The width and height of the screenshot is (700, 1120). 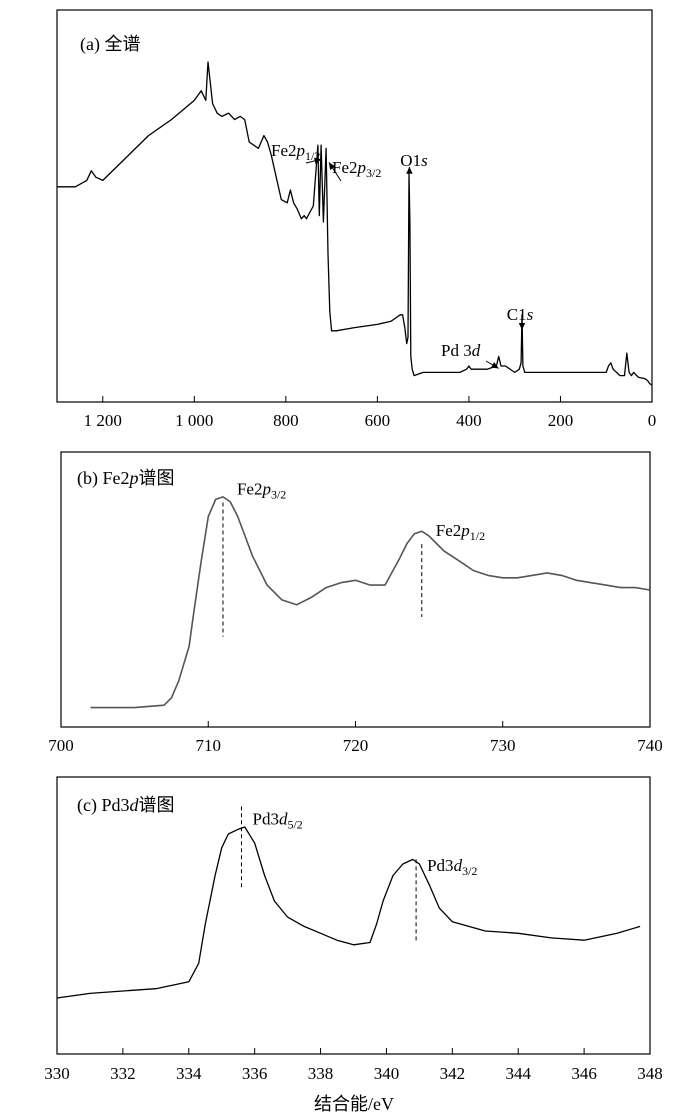 What do you see at coordinates (469, 420) in the screenshot?
I see `survey-x-tick-label: 400` at bounding box center [469, 420].